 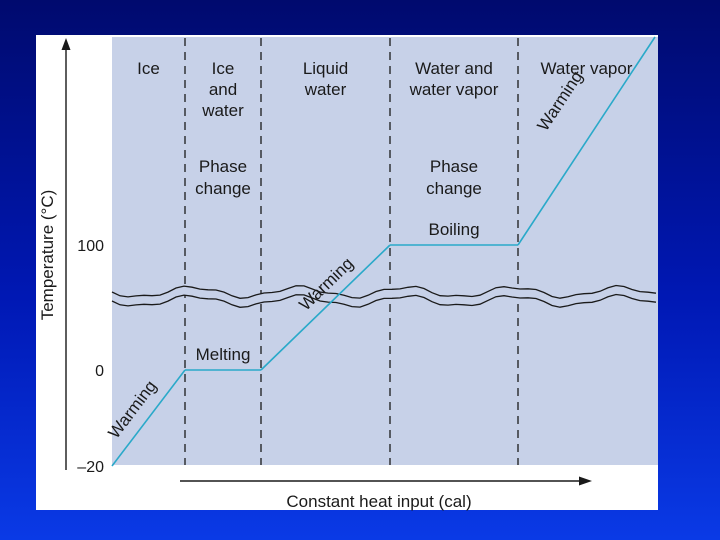 What do you see at coordinates (453, 229) in the screenshot?
I see `segment-label-3: Boiling` at bounding box center [453, 229].